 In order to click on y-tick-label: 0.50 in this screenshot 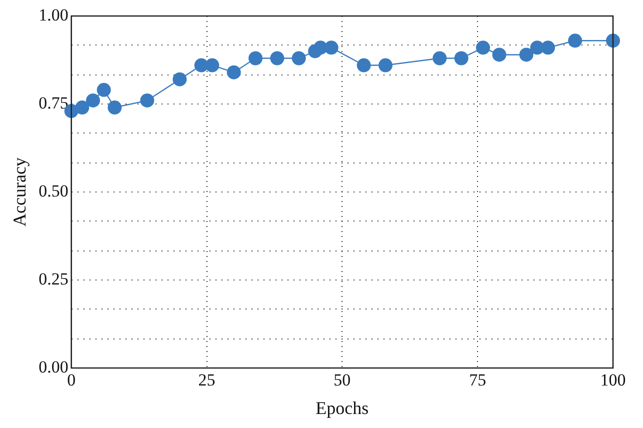, I will do `click(53, 190)`.